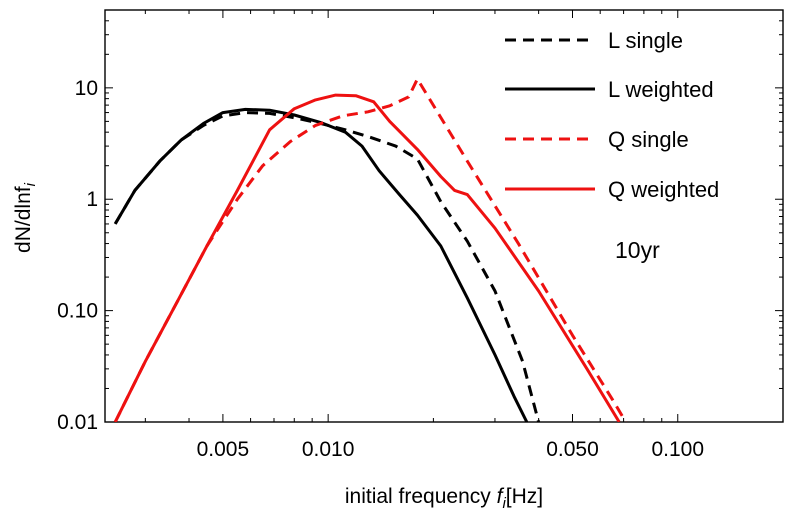 Image resolution: width=789 pixels, height=513 pixels. What do you see at coordinates (86, 88) in the screenshot?
I see `y-tick-label: 10` at bounding box center [86, 88].